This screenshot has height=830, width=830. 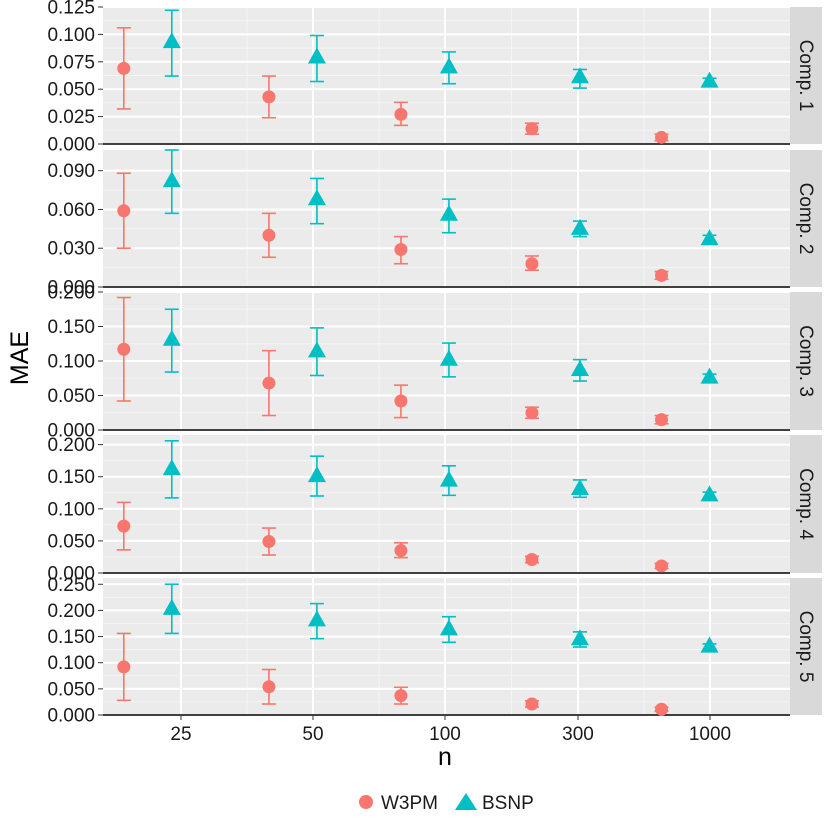 I want to click on y-tick-label: 0.025, so click(x=71, y=117).